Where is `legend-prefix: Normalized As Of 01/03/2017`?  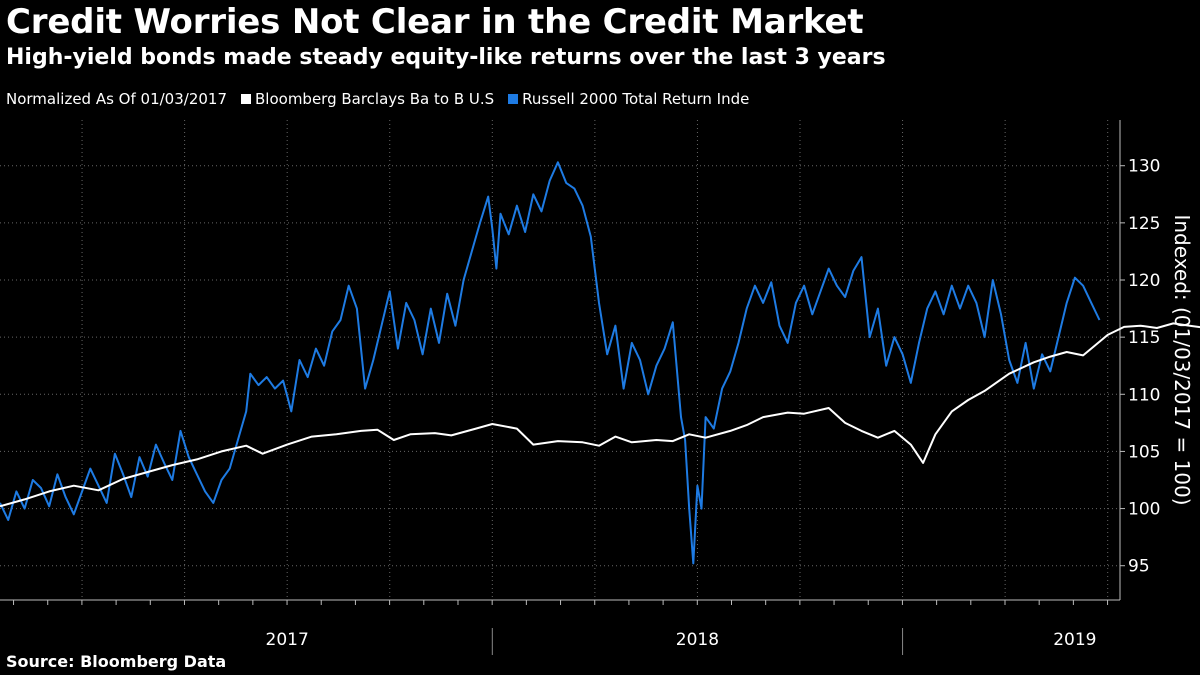
legend-prefix: Normalized As Of 01/03/2017 is located at coordinates (116, 99).